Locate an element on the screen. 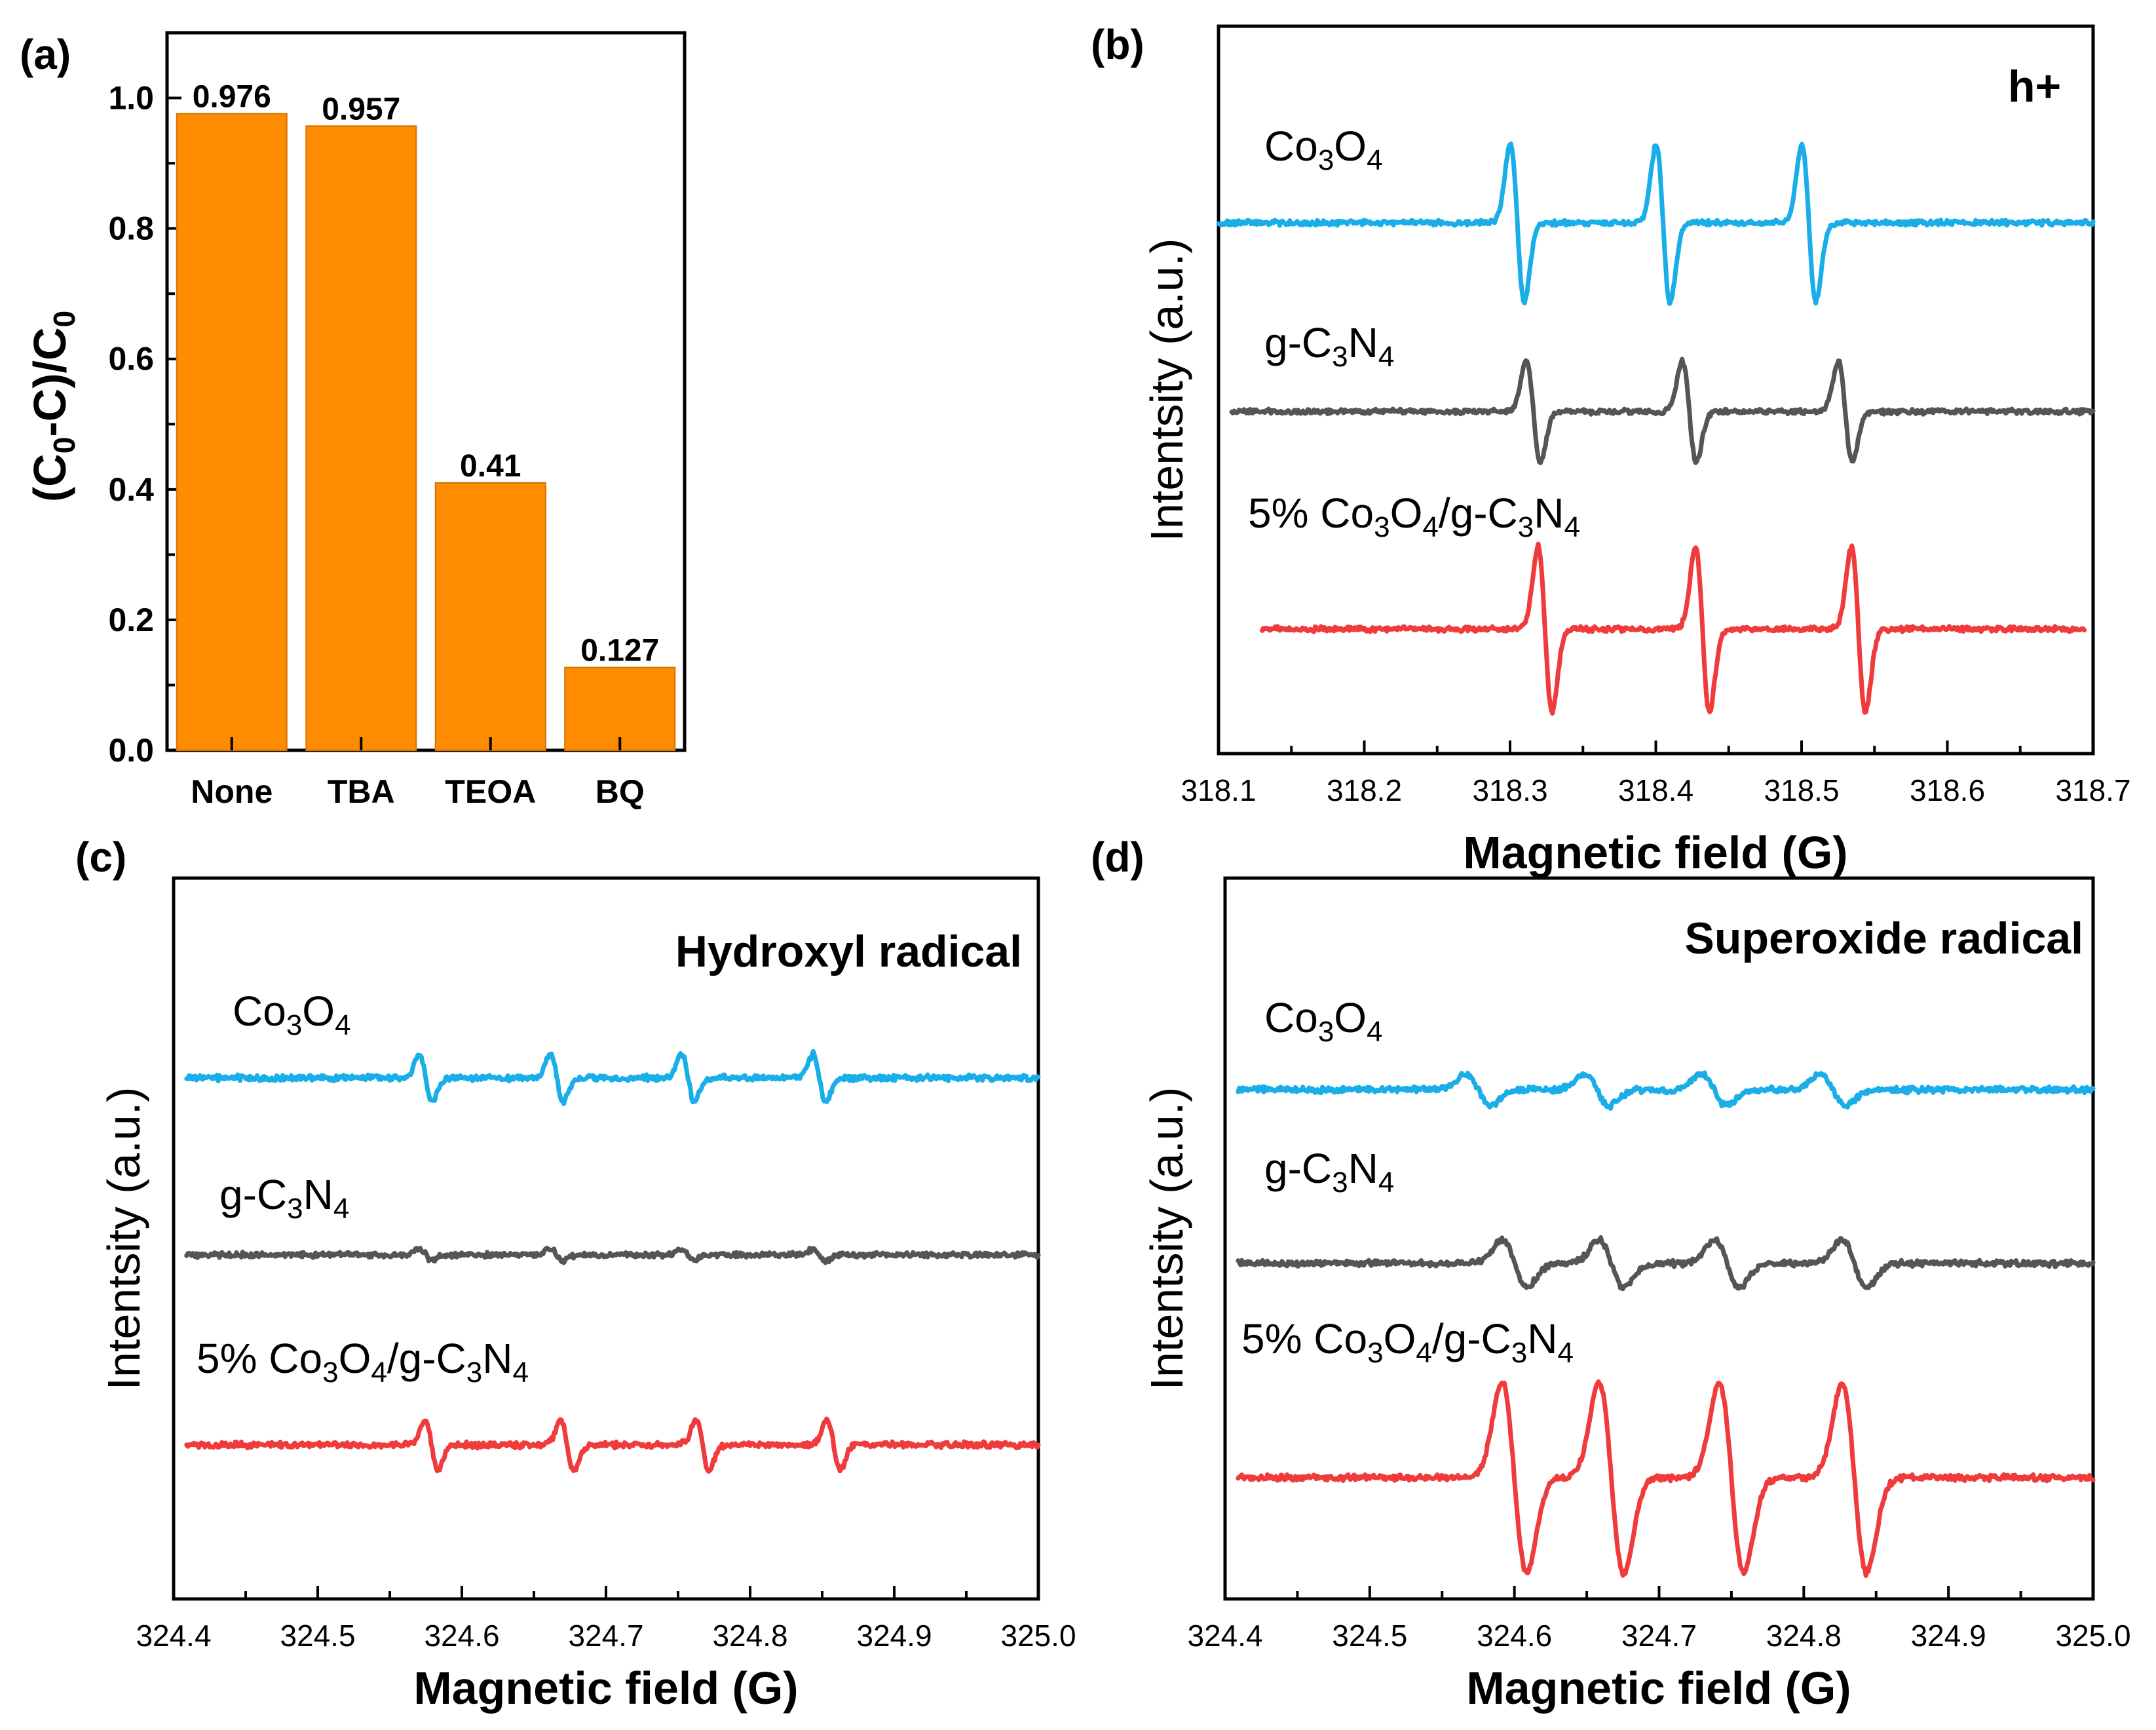  x-tick-label-d: 324.8 is located at coordinates (1804, 1636).